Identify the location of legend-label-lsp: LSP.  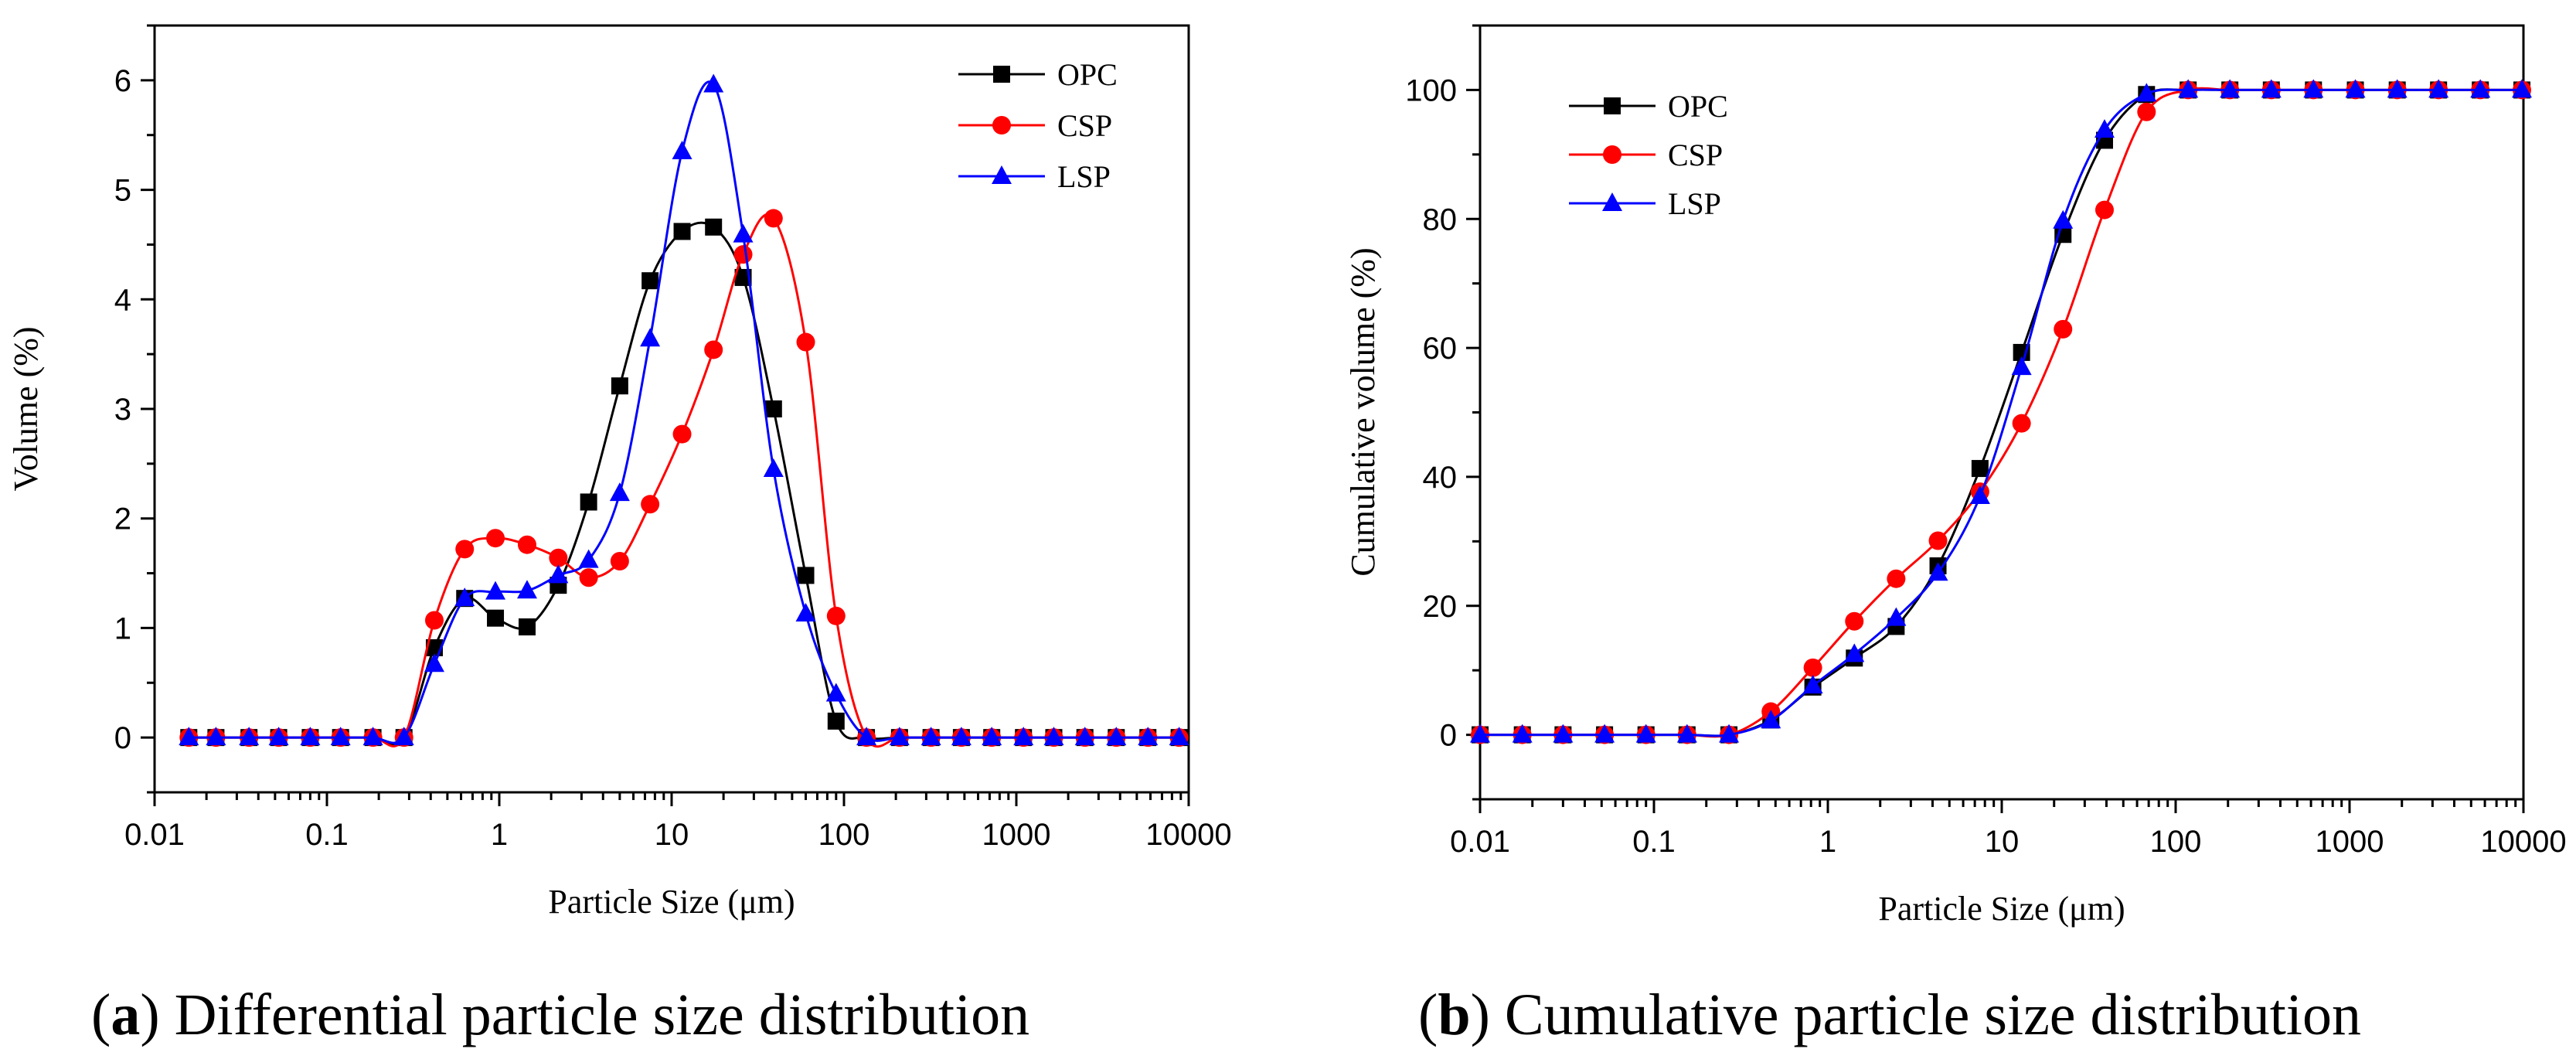
(1694, 203).